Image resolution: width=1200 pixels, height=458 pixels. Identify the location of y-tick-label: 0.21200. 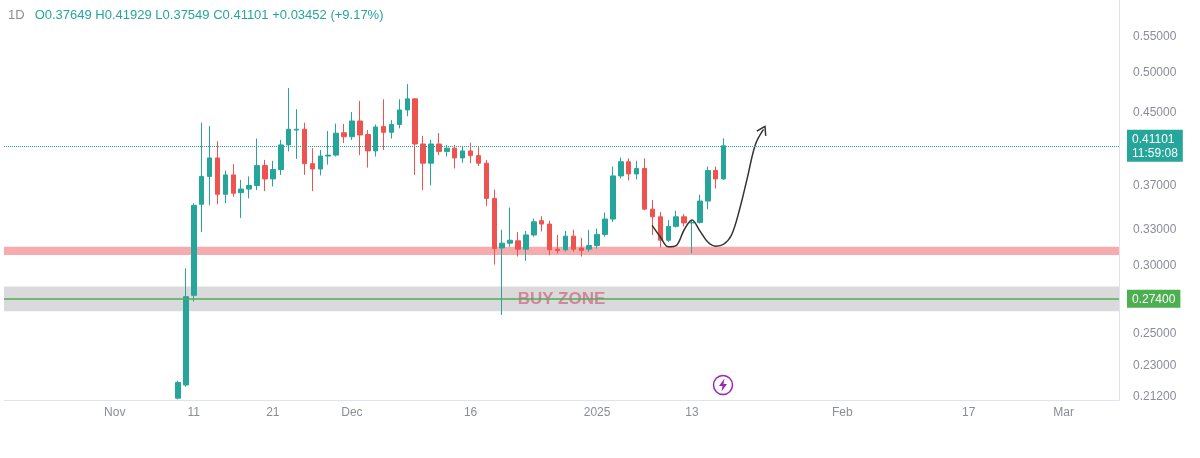
(1155, 395).